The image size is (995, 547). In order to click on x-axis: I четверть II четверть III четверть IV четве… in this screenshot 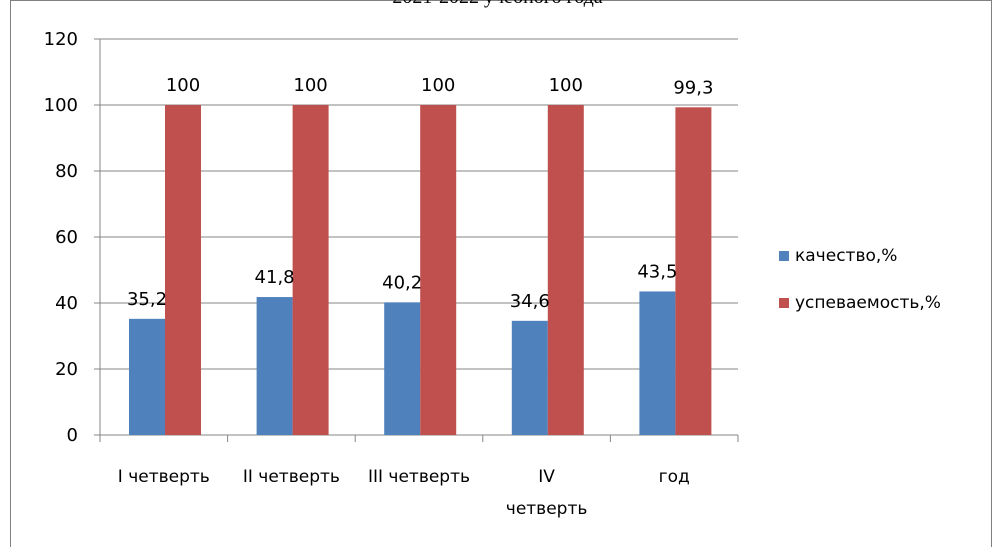, I will do `click(419, 476)`.